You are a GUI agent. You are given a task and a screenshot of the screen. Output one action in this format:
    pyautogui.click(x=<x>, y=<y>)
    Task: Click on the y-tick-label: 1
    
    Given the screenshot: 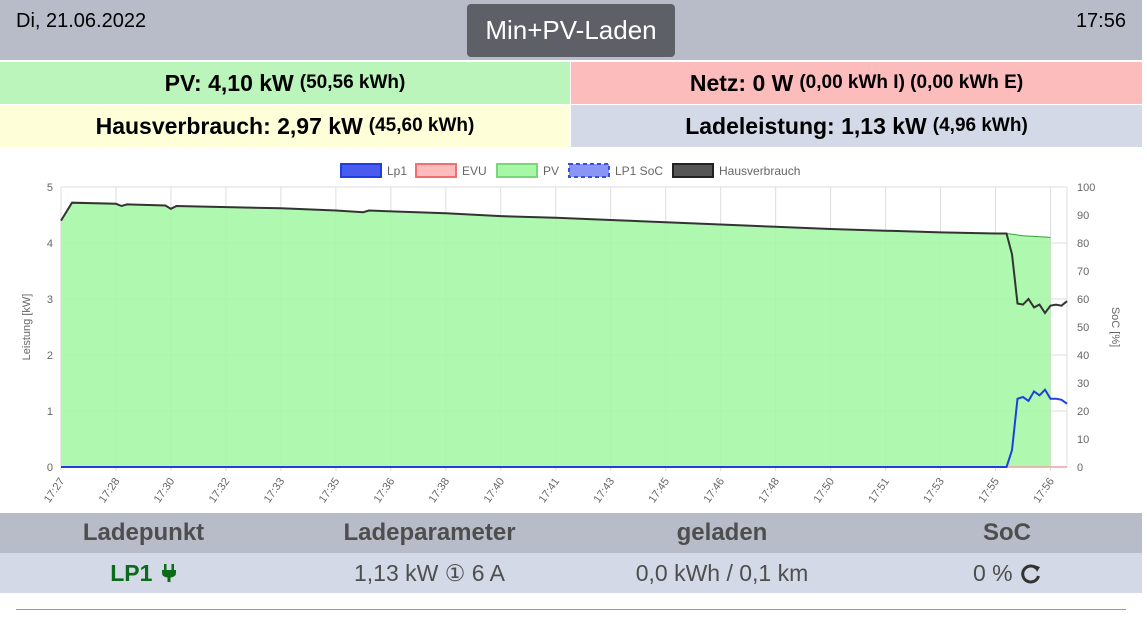 What is the action you would take?
    pyautogui.click(x=50, y=412)
    